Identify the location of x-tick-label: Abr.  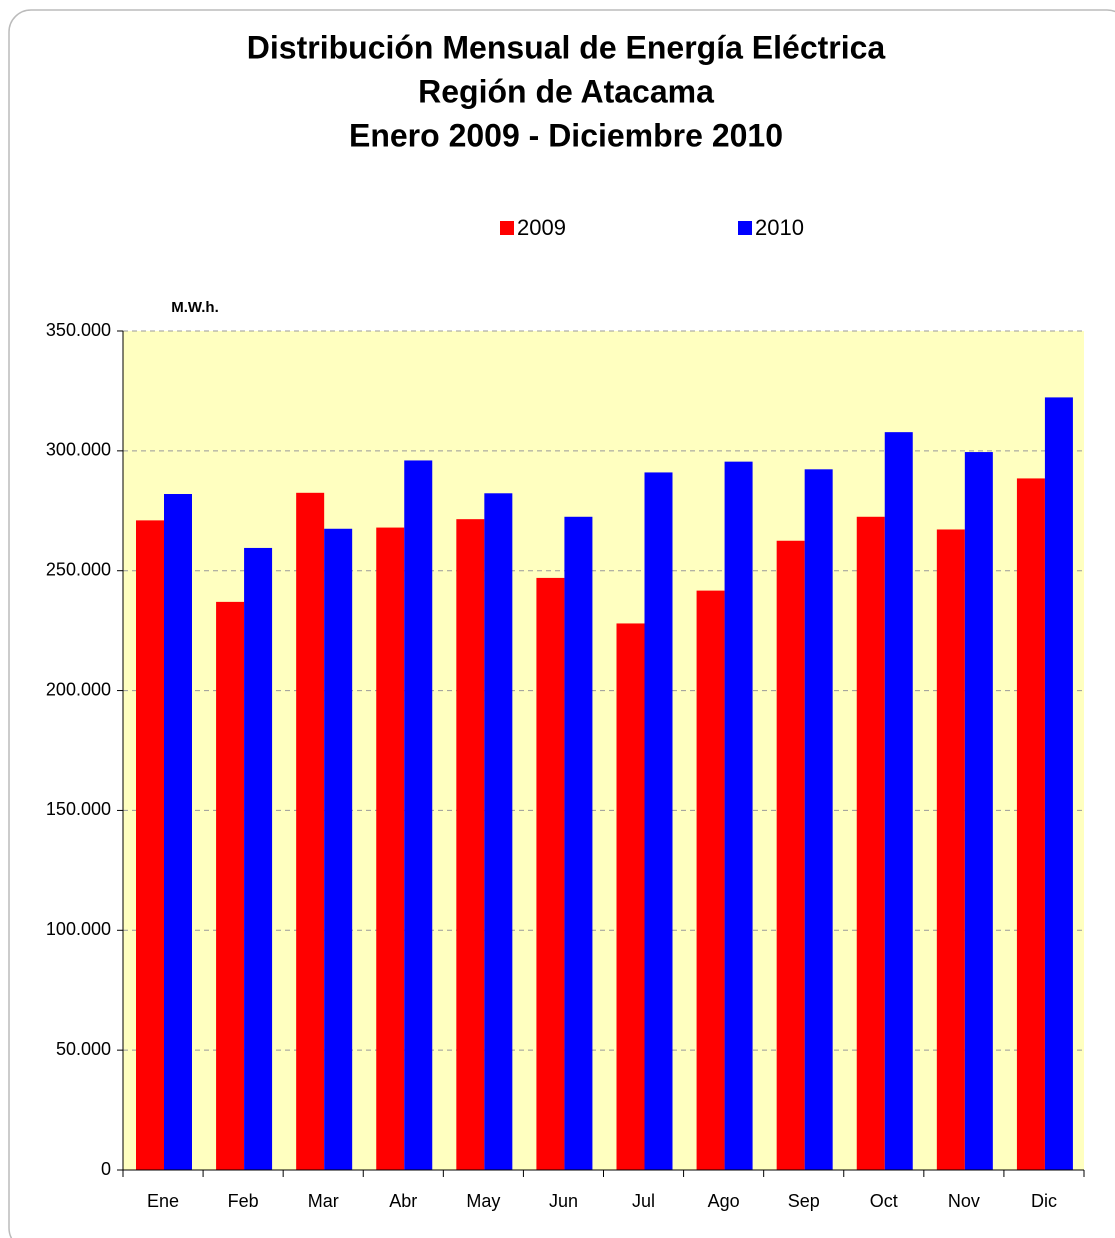
(403, 1201).